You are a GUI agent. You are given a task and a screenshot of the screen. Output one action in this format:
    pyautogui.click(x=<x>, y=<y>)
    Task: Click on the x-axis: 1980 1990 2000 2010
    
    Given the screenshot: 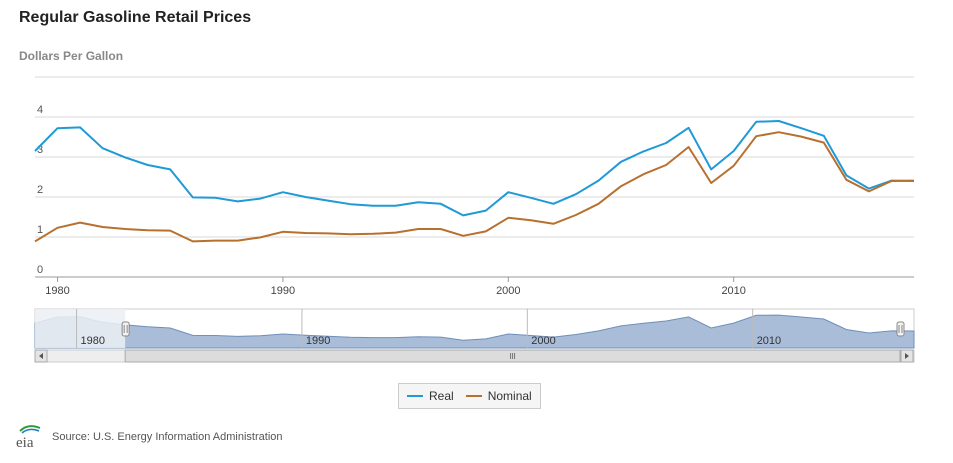 What is the action you would take?
    pyautogui.click(x=474, y=286)
    